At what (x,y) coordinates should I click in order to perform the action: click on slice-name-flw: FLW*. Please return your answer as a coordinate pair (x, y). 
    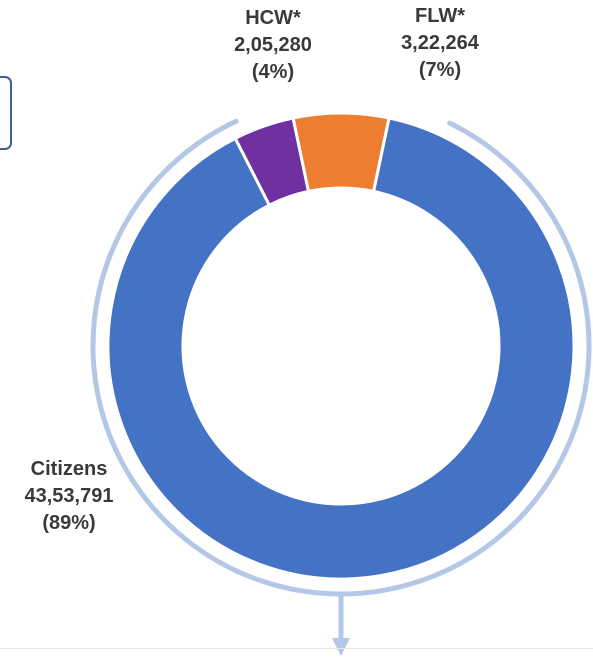
    Looking at the image, I should click on (440, 16).